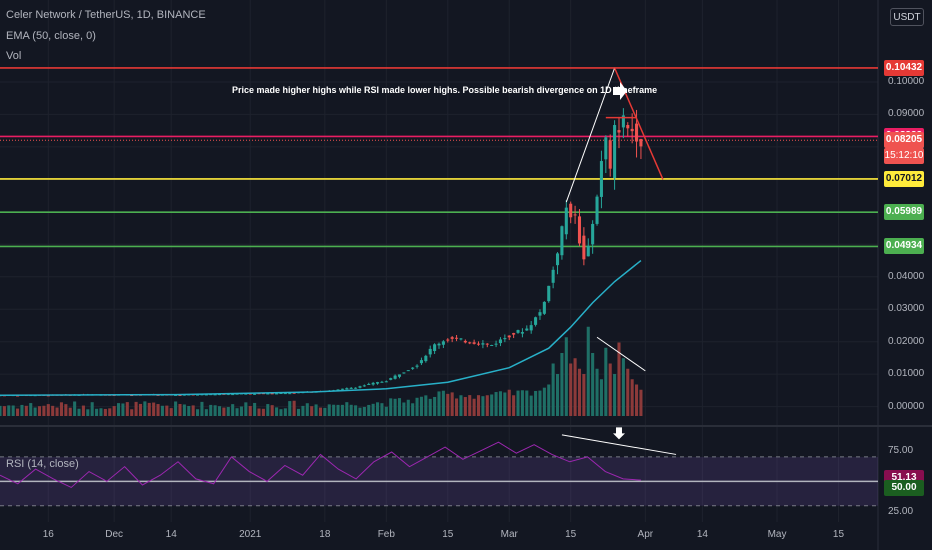 Image resolution: width=932 pixels, height=550 pixels. Describe the element at coordinates (439, 467) in the screenshot. I see `rsi-pane` at that location.